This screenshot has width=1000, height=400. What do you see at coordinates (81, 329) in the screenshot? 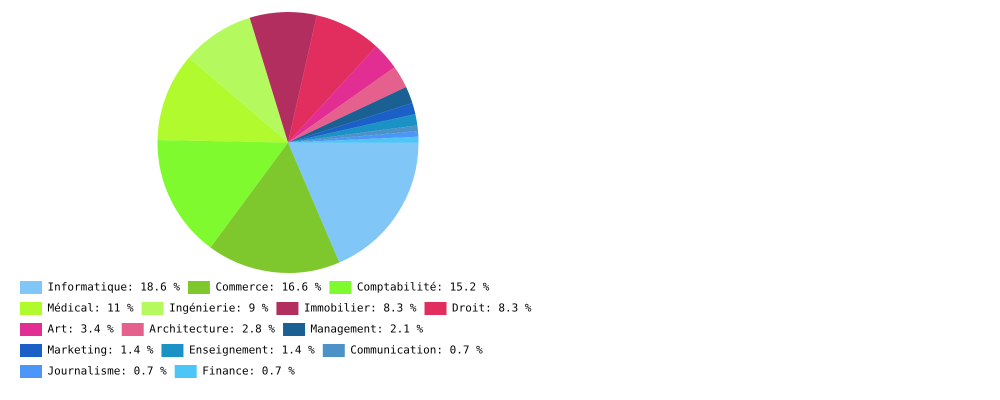
I see `legend-label: Art: 3.4 %` at bounding box center [81, 329].